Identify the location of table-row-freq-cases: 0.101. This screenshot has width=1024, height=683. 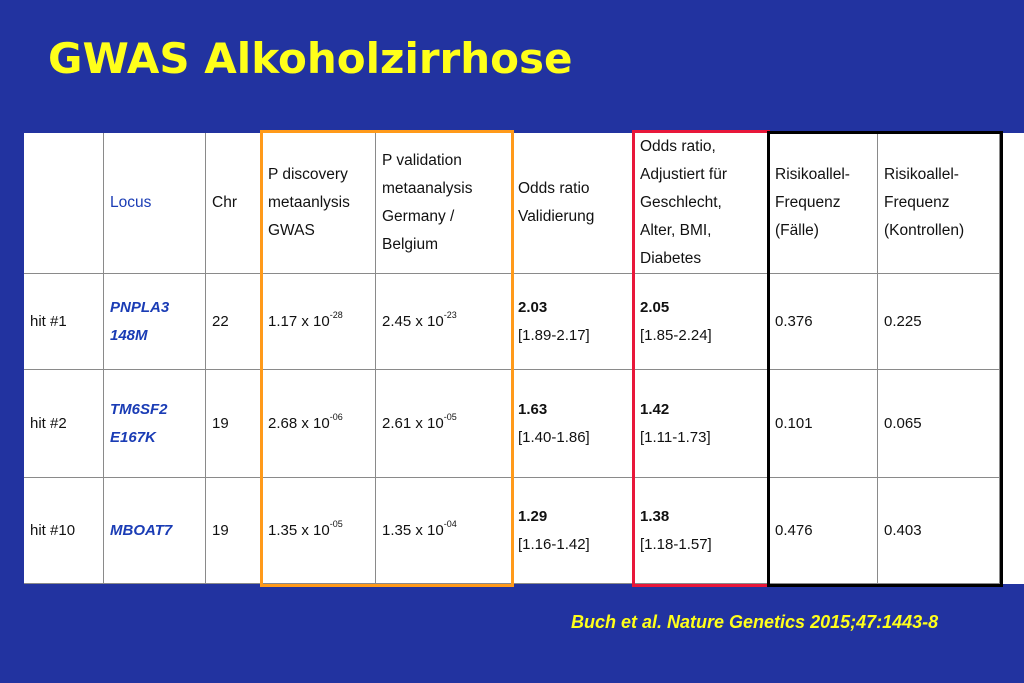
(823, 424).